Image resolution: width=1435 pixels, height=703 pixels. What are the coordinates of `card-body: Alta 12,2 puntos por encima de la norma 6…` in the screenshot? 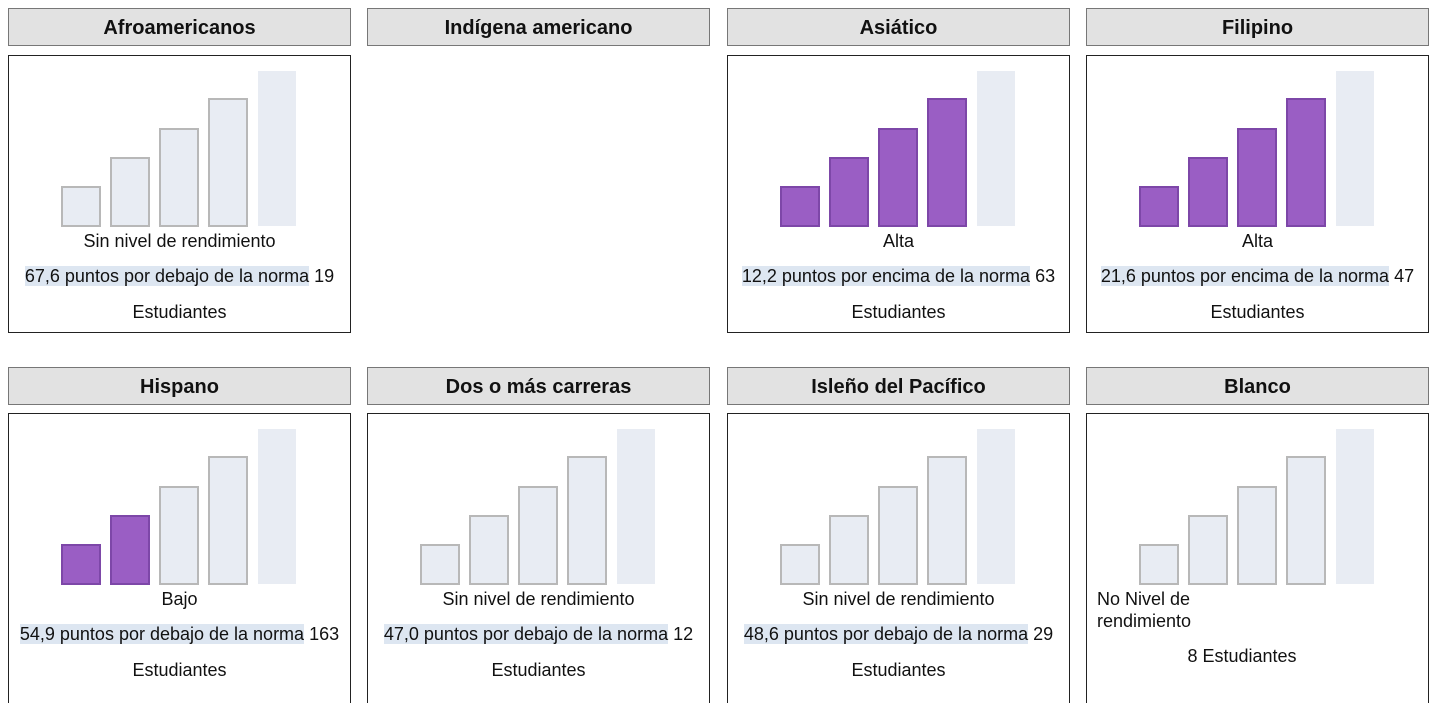 It's located at (898, 194).